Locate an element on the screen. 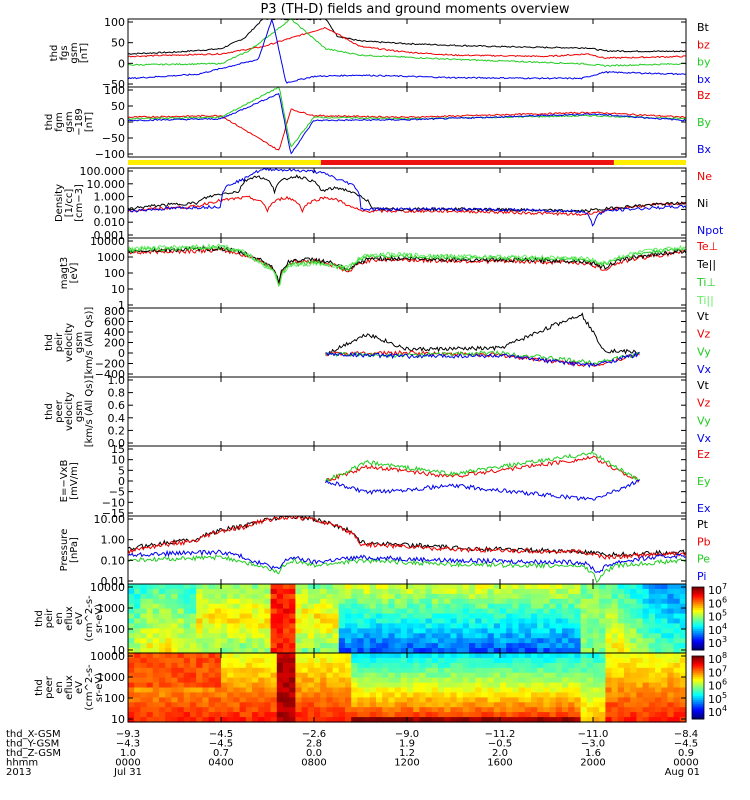 The height and width of the screenshot is (800, 750). y-axis-label: [eV] is located at coordinates (74, 273).